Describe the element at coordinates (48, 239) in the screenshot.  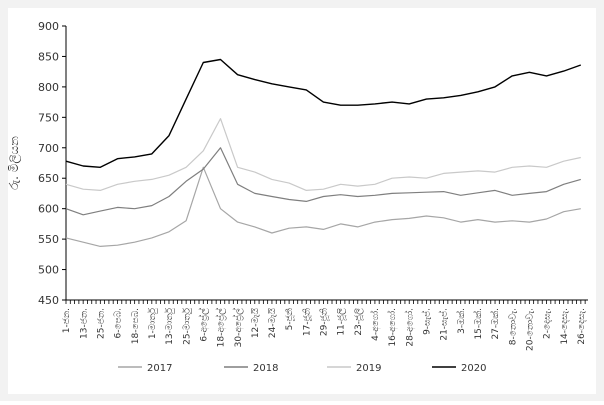
I see `y-tick-label: 550` at that location.